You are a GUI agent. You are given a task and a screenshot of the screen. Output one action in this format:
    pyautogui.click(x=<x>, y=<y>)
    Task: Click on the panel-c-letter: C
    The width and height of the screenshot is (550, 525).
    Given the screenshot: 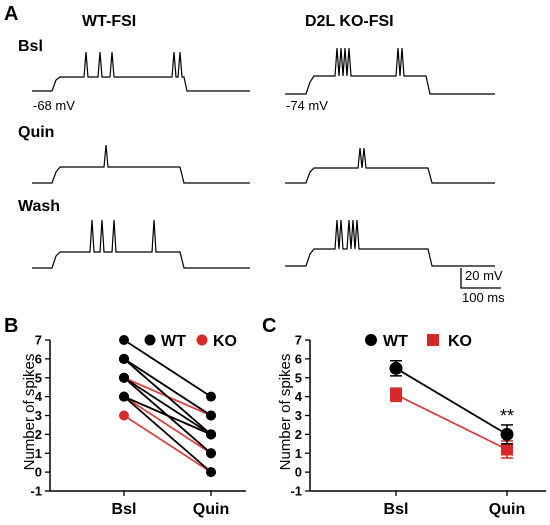 What is the action you would take?
    pyautogui.click(x=269, y=326)
    